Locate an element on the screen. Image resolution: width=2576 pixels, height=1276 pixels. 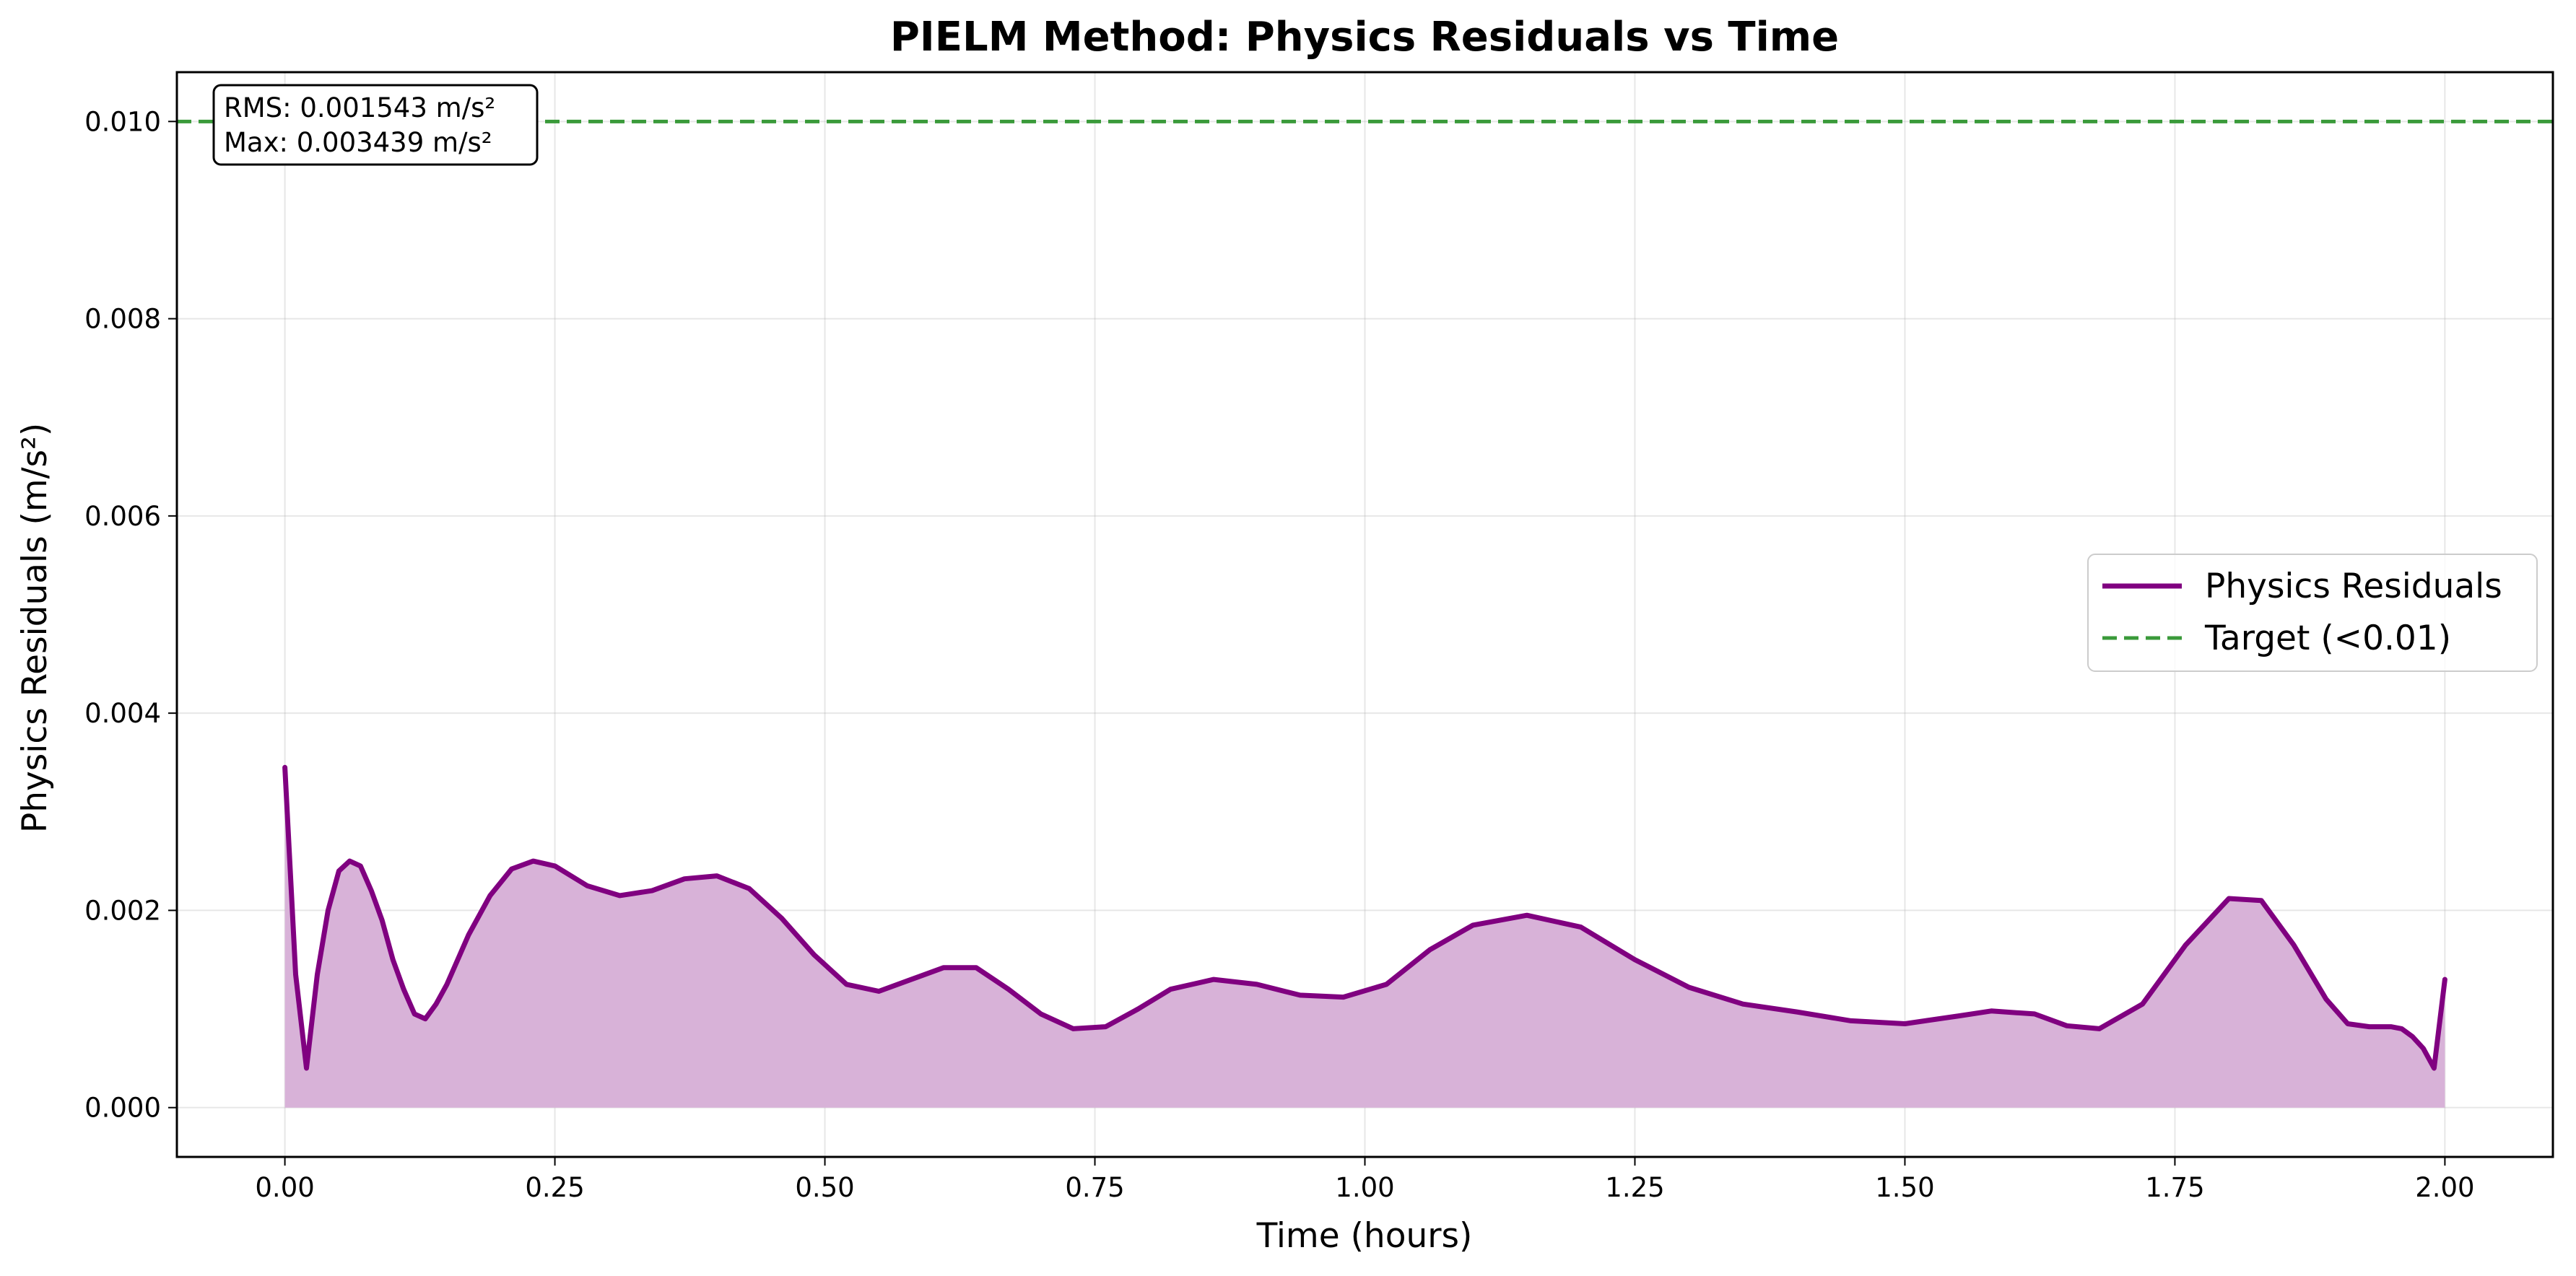
stats-rms: RMS: 0.001543 m/s² is located at coordinates (359, 107).